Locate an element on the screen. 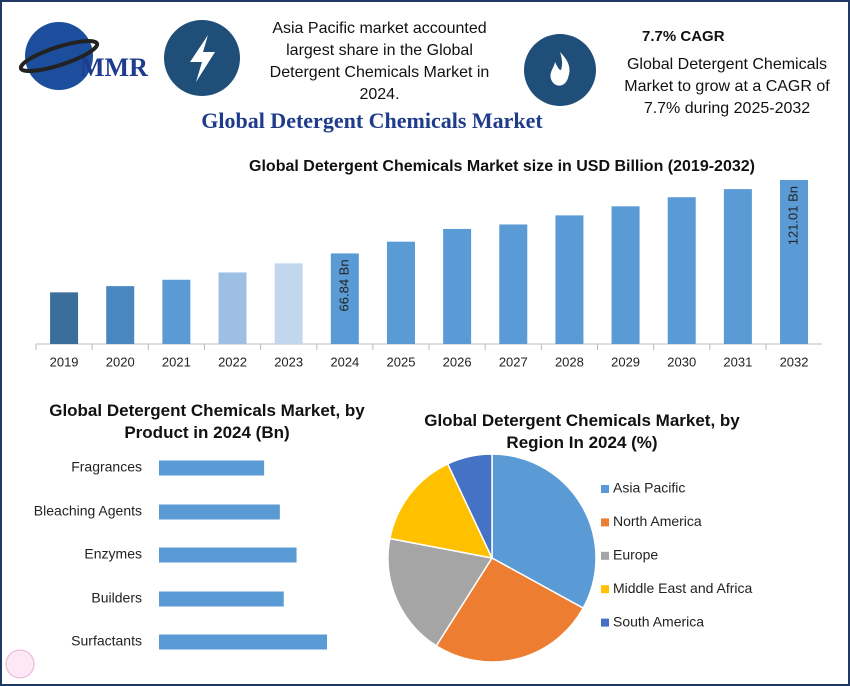 This screenshot has height=686, width=850. cagr-title: 7.7% CAGR is located at coordinates (683, 36).